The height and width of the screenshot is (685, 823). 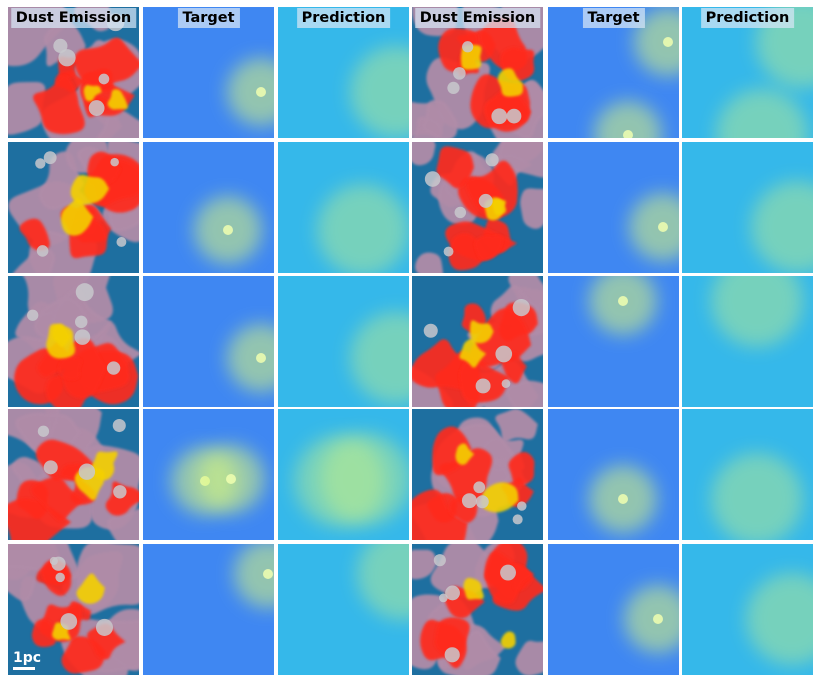 What do you see at coordinates (27, 658) in the screenshot?
I see `scale-bar-label: 1pc` at bounding box center [27, 658].